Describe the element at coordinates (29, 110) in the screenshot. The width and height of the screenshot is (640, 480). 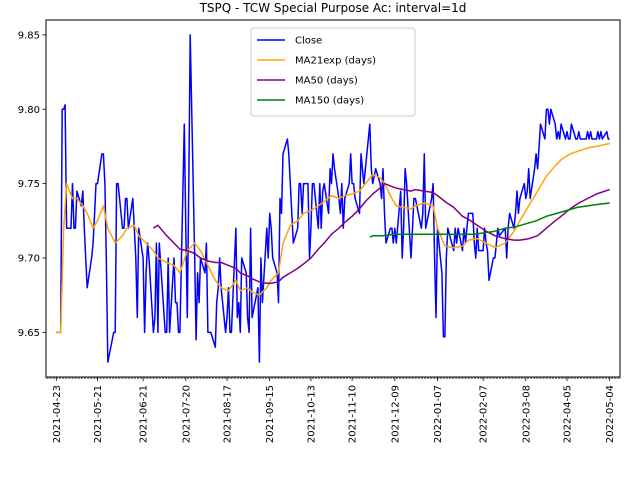
I see `y-tick-label: 9.80` at that location.